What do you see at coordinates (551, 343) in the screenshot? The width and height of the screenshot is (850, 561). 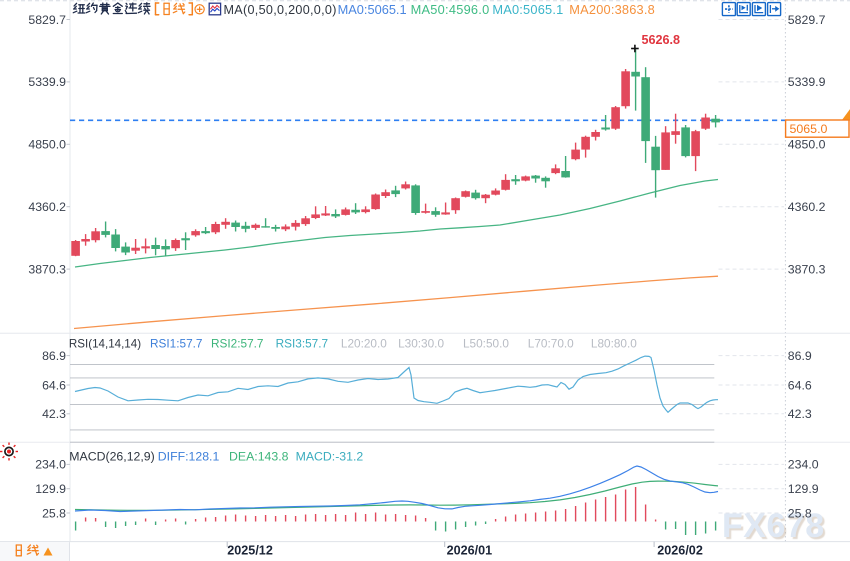 I see `svg-text: L70:70.0` at bounding box center [551, 343].